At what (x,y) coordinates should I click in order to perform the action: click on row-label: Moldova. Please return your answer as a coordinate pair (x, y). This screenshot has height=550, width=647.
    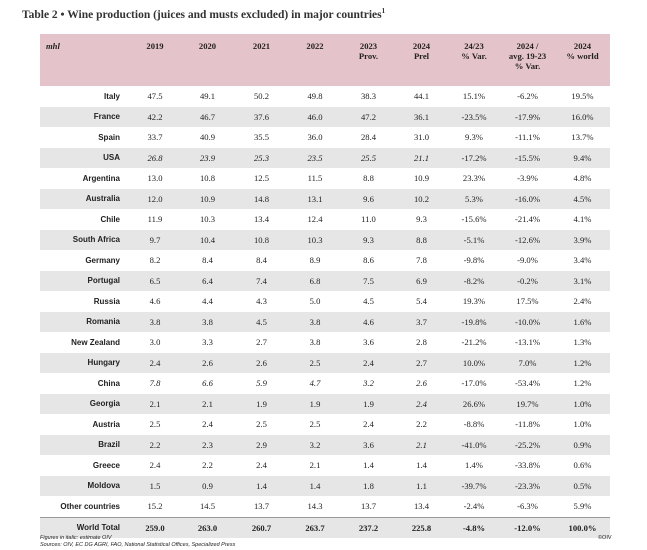
    Looking at the image, I should click on (85, 485).